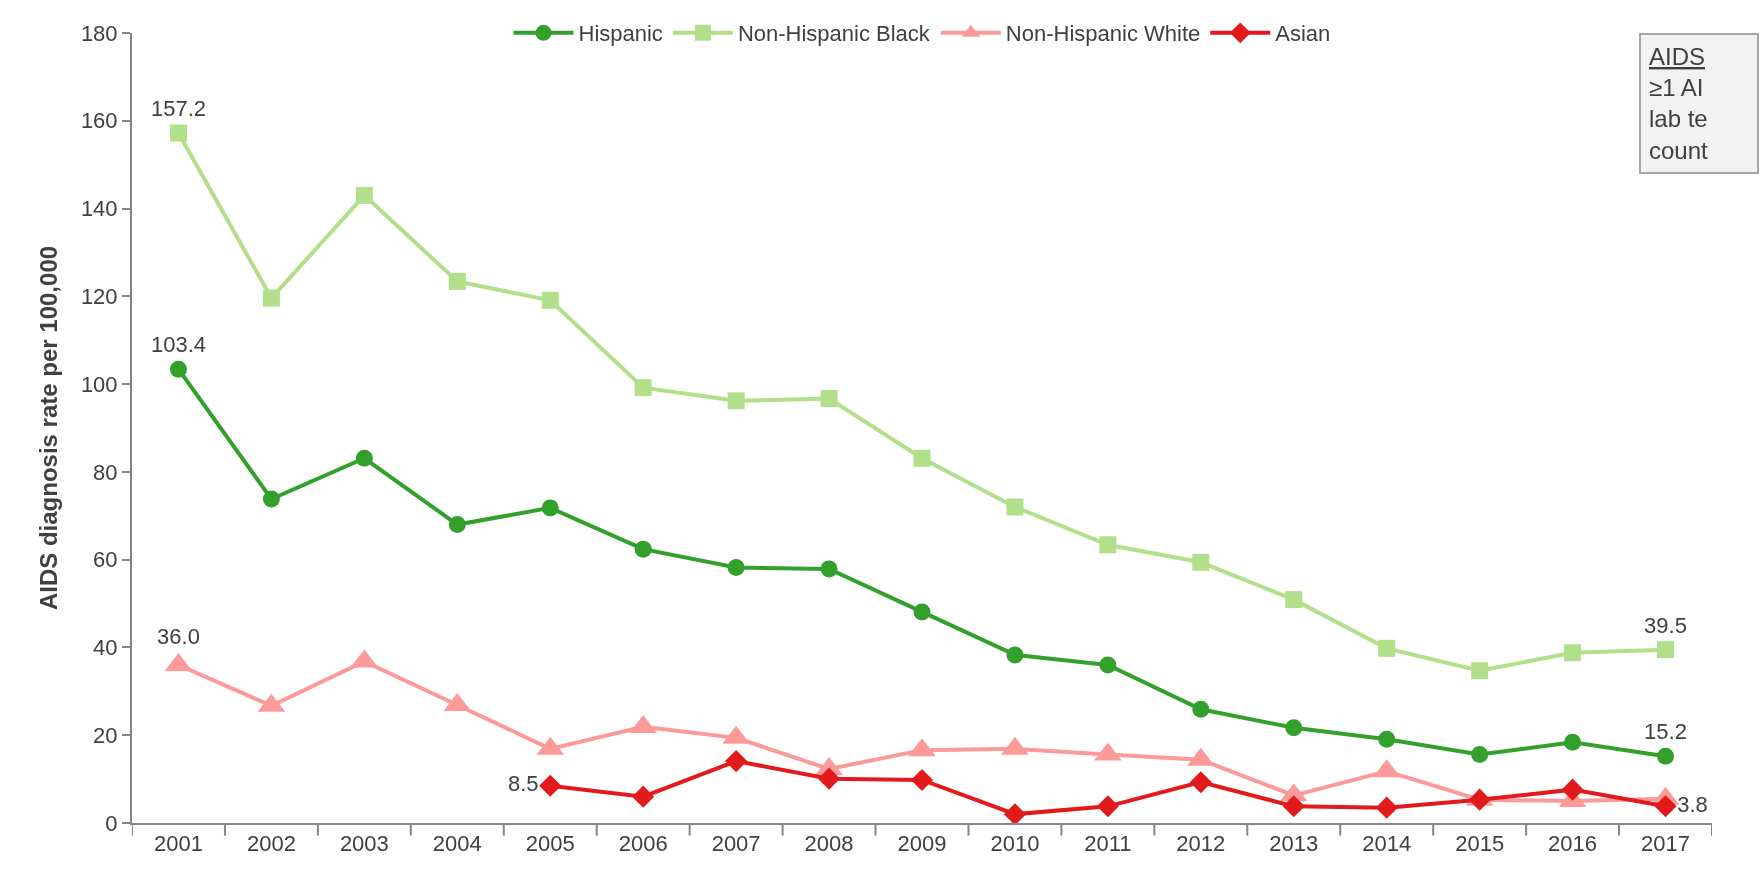 The width and height of the screenshot is (1760, 872). Describe the element at coordinates (1692, 804) in the screenshot. I see `data-label: 3.8` at that location.